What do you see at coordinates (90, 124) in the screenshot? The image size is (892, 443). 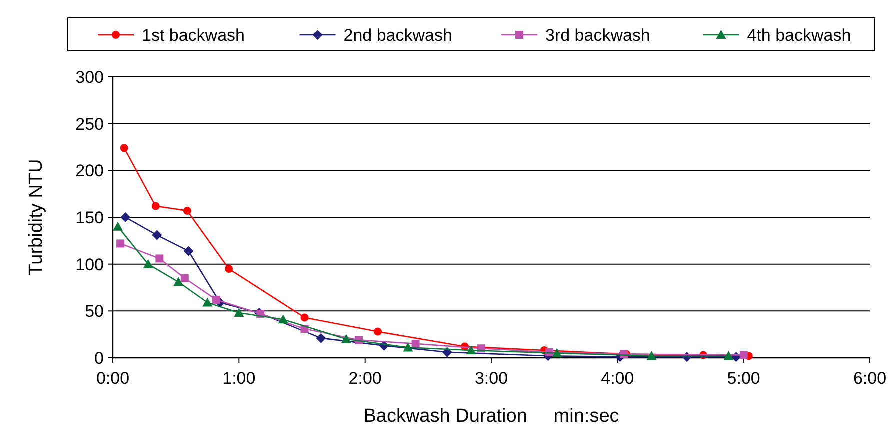 I see `y-tick-label: 250` at bounding box center [90, 124].